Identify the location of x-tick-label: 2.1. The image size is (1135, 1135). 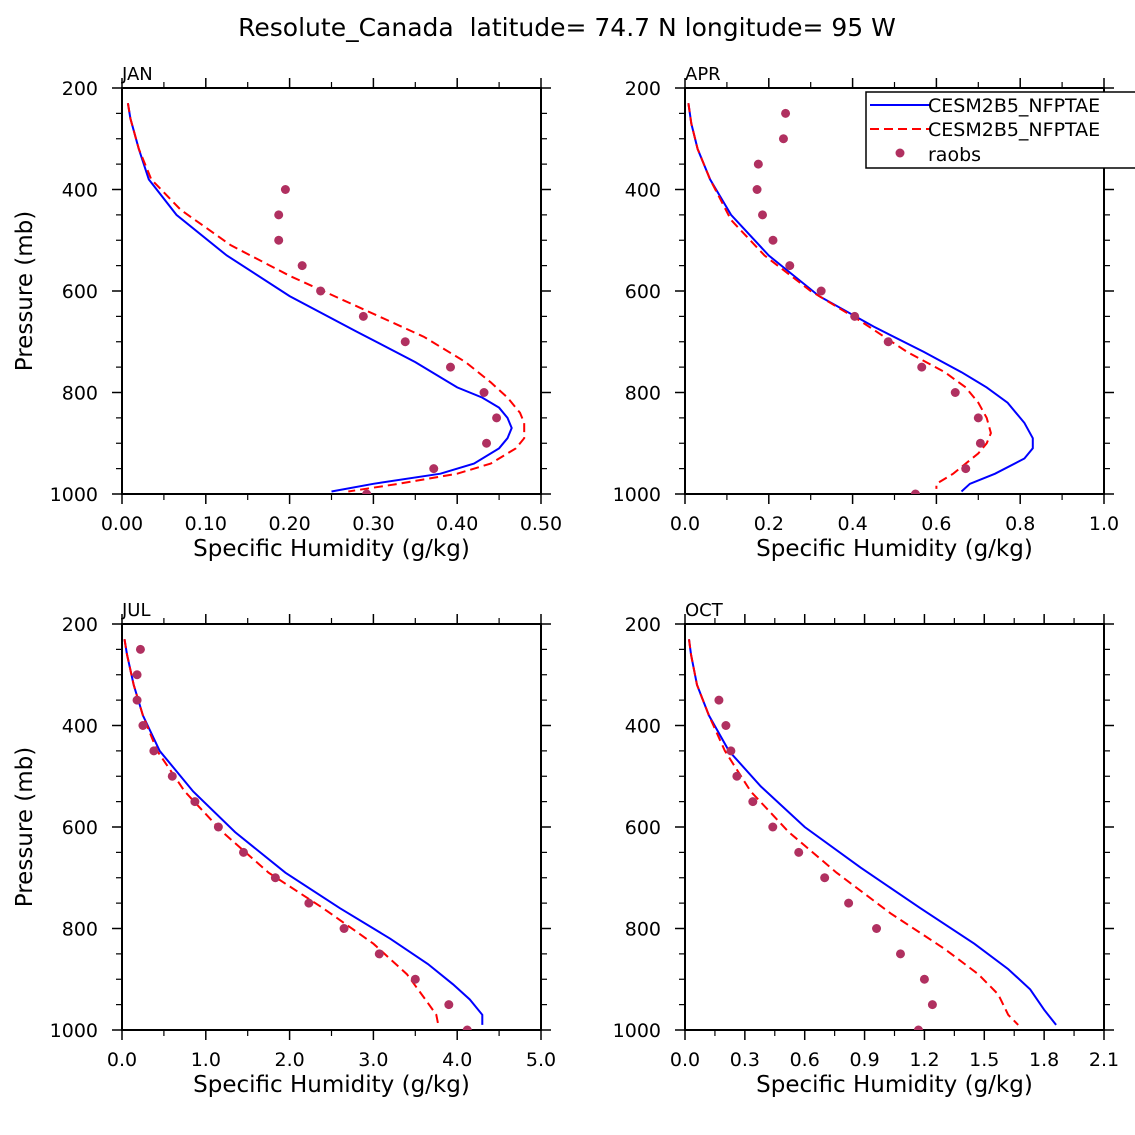
(1104, 1060).